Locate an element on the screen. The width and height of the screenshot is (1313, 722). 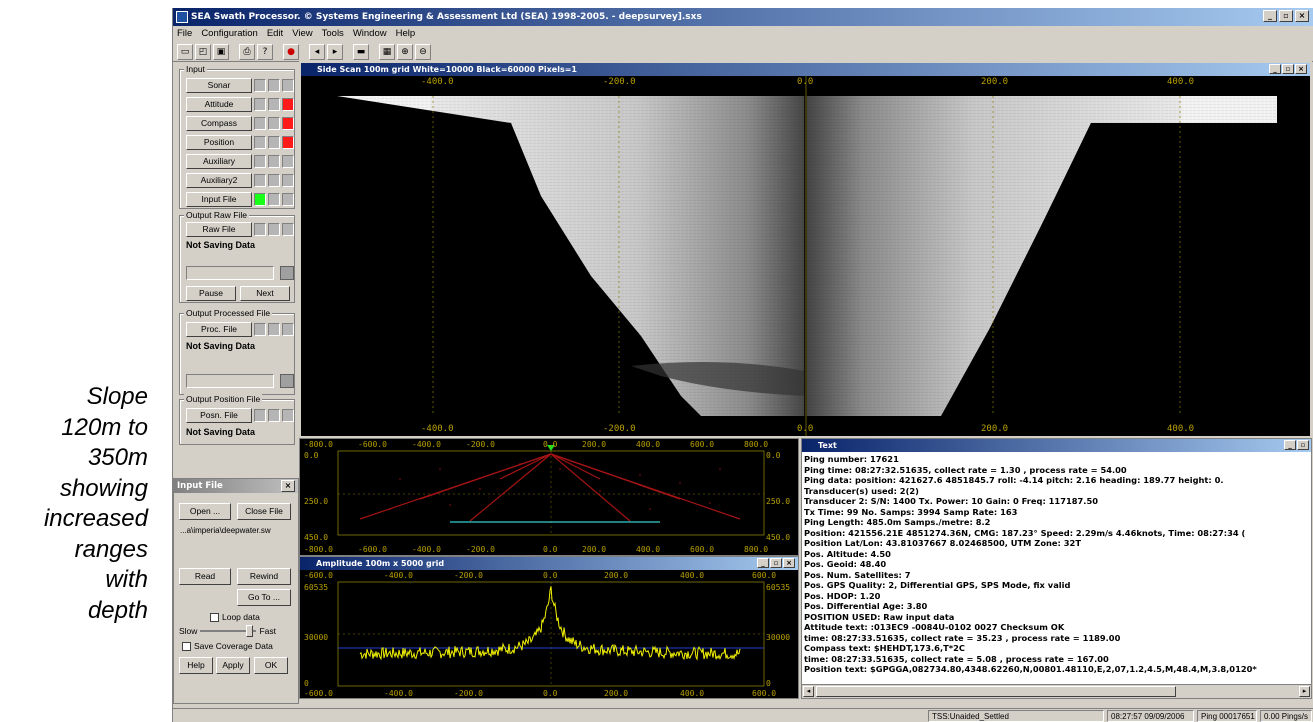
slider-thumb is located at coordinates (250, 631).